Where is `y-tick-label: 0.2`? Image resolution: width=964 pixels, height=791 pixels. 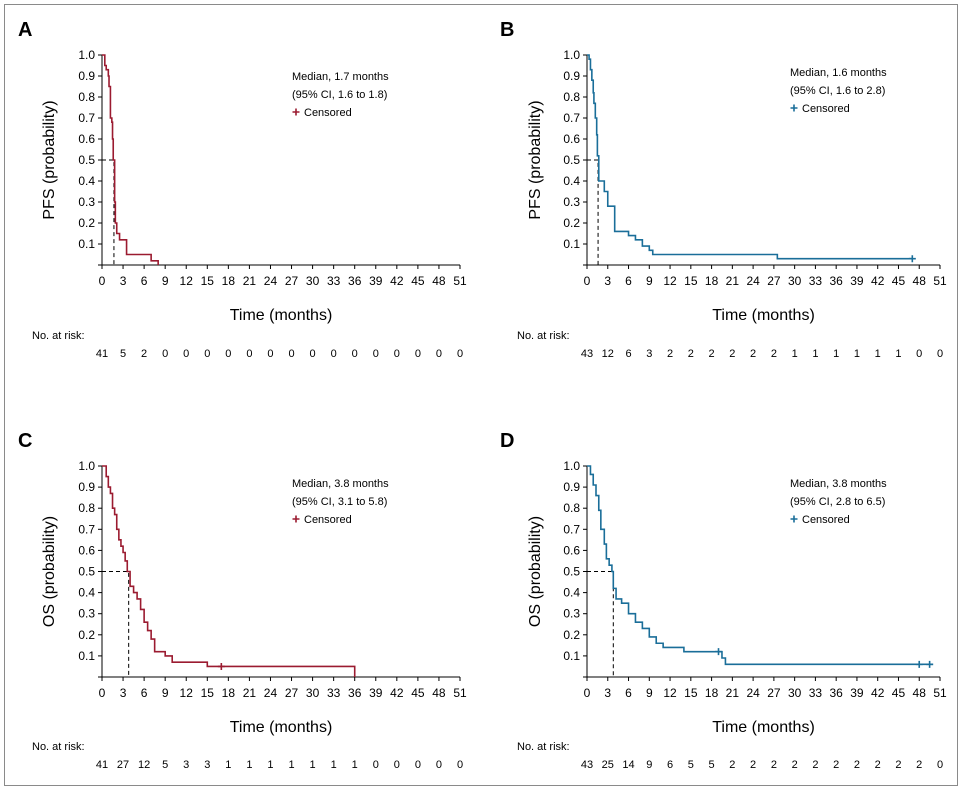 y-tick-label: 0.2 is located at coordinates (571, 223).